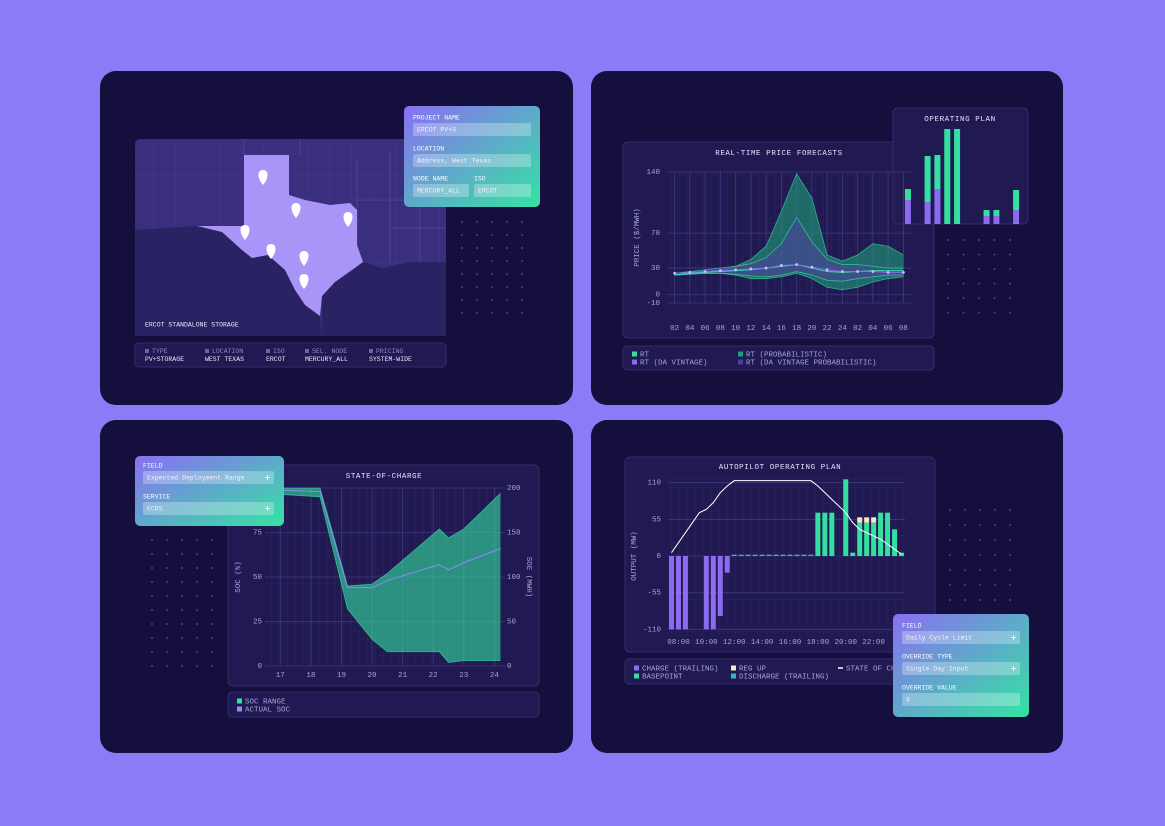  I want to click on legend-box, so click(778, 358).